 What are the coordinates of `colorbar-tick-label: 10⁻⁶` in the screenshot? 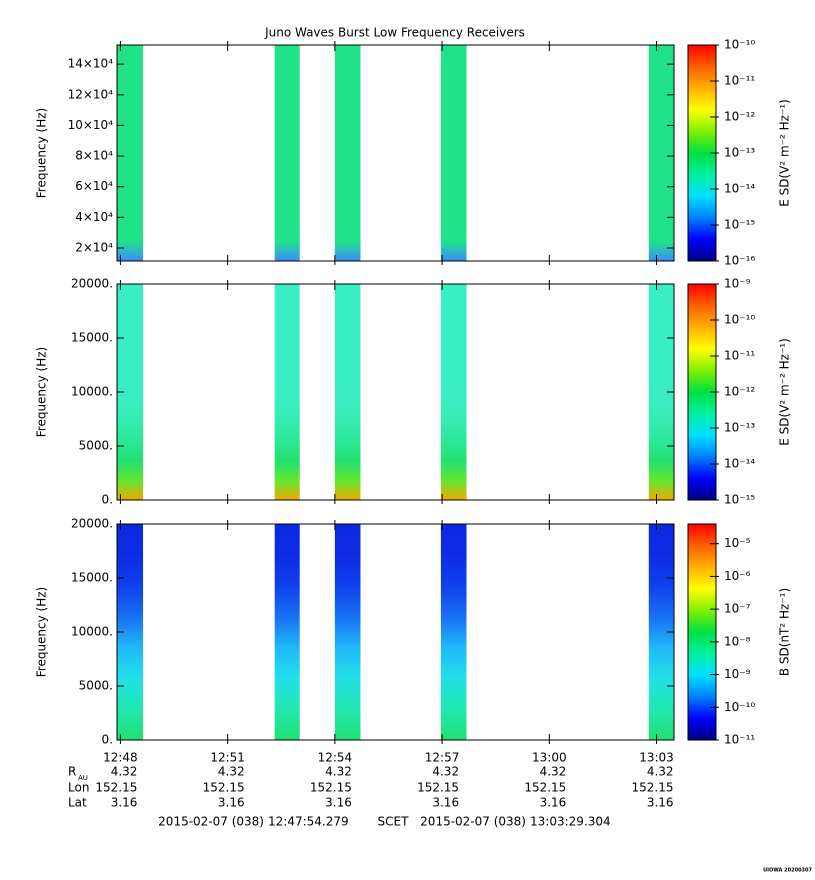 It's located at (737, 576).